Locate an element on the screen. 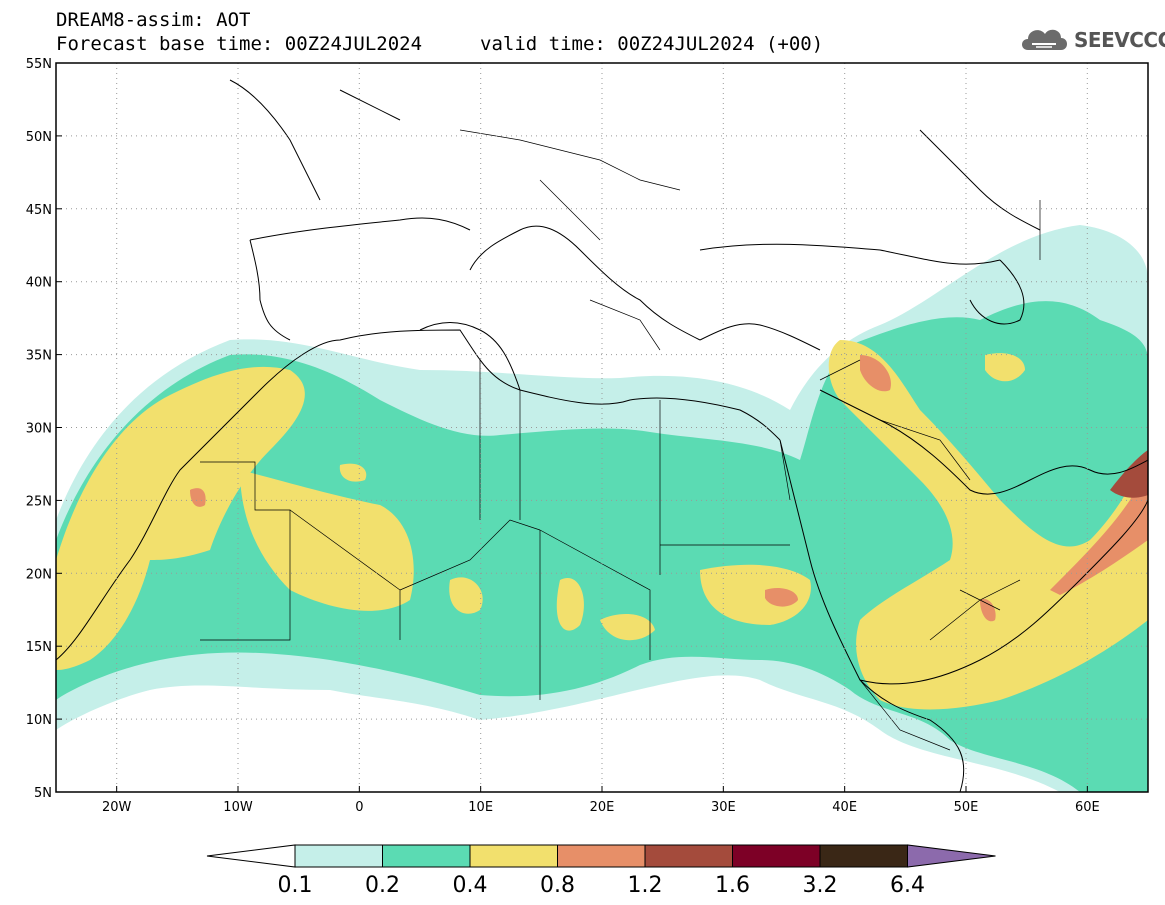  lat-label-40N: 40N is located at coordinates (39, 283).